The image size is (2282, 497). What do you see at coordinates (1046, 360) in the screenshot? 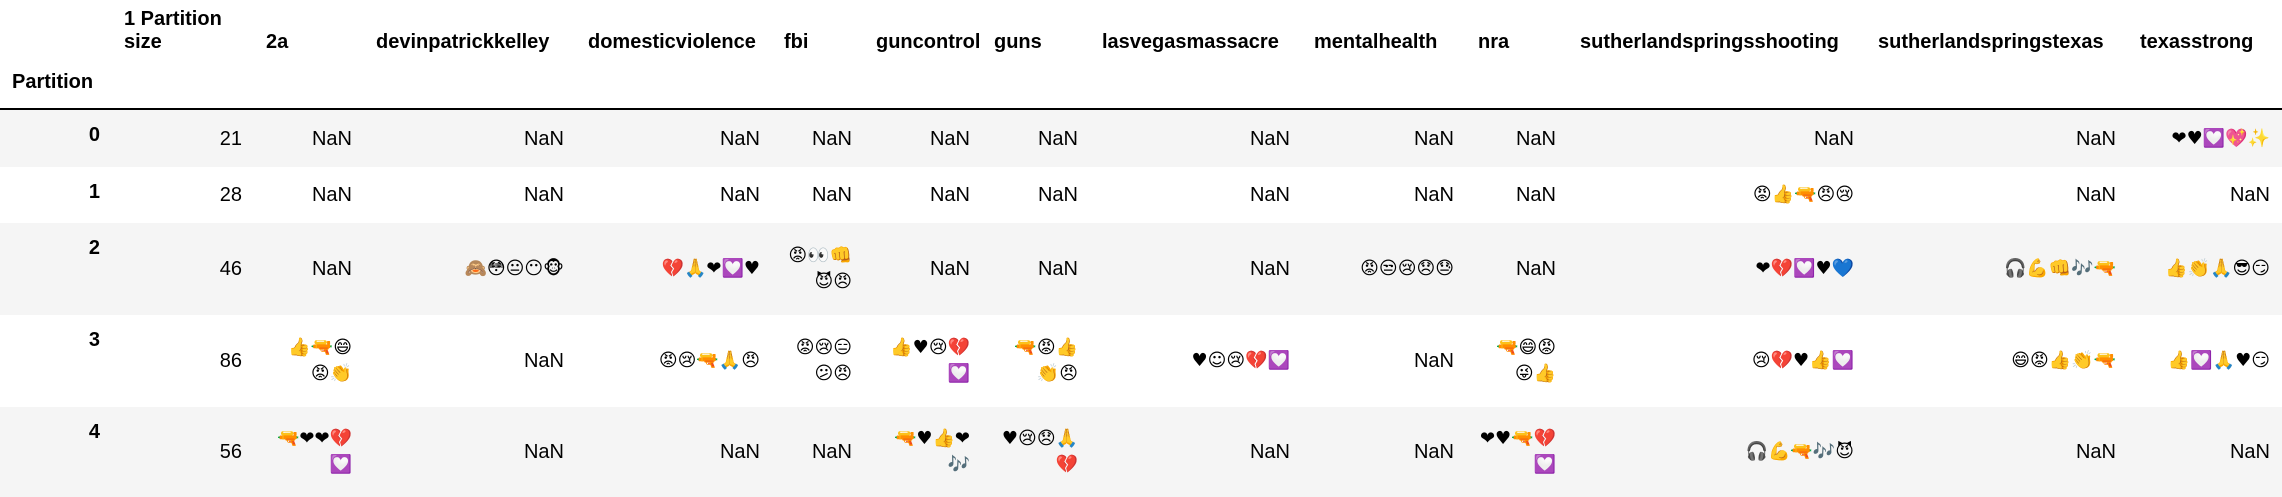
I see `table-cell: 🔫😡👍 👏😠` at bounding box center [1046, 360].